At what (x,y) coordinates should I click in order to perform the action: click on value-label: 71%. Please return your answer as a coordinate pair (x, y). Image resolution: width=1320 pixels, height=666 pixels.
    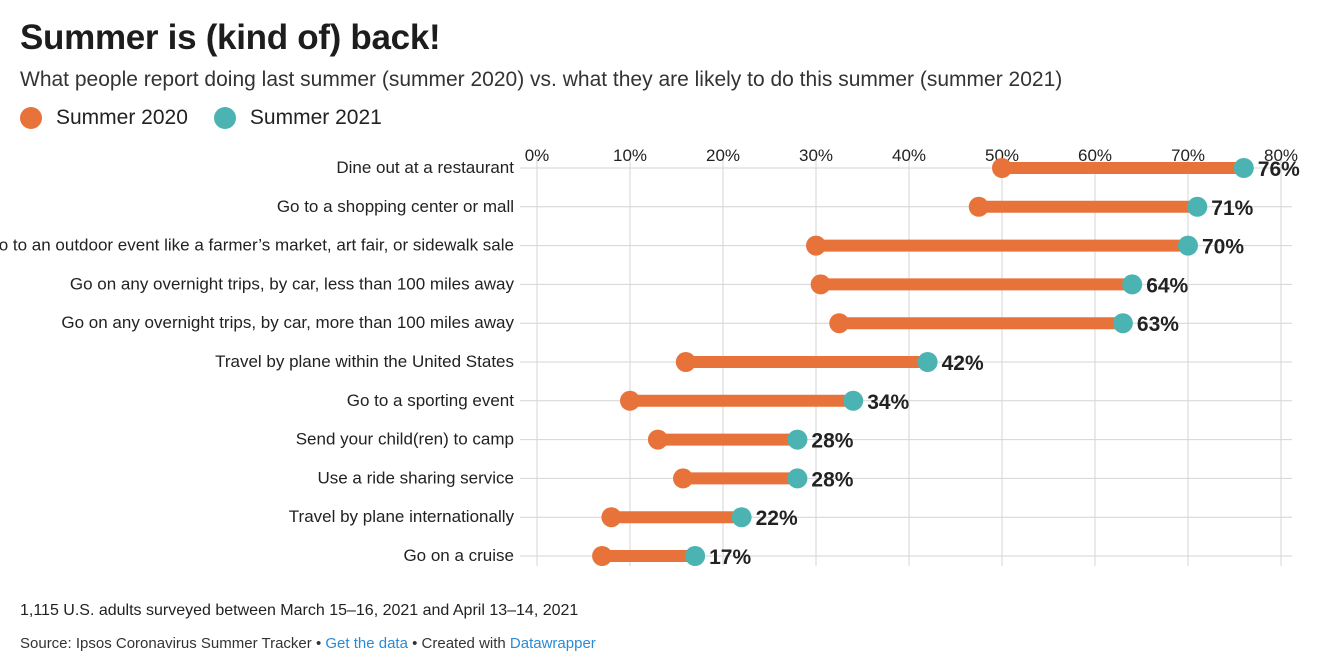
    Looking at the image, I should click on (1232, 208).